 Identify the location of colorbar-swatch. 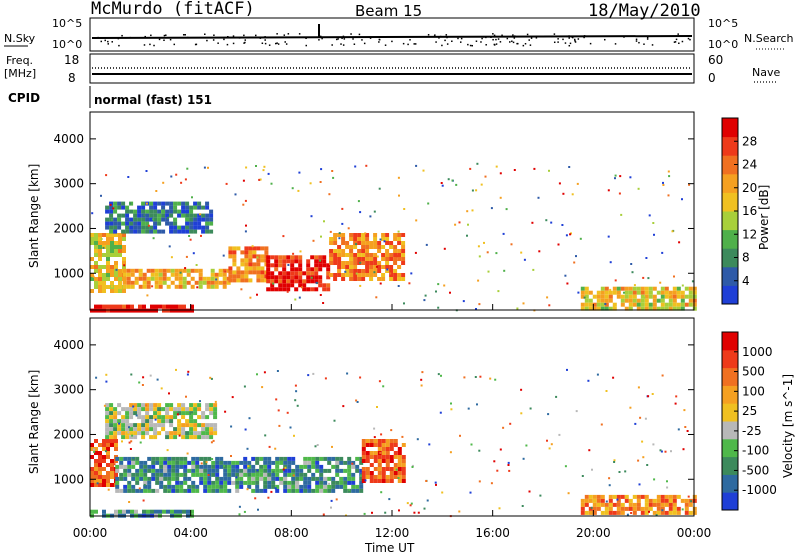
(730, 376).